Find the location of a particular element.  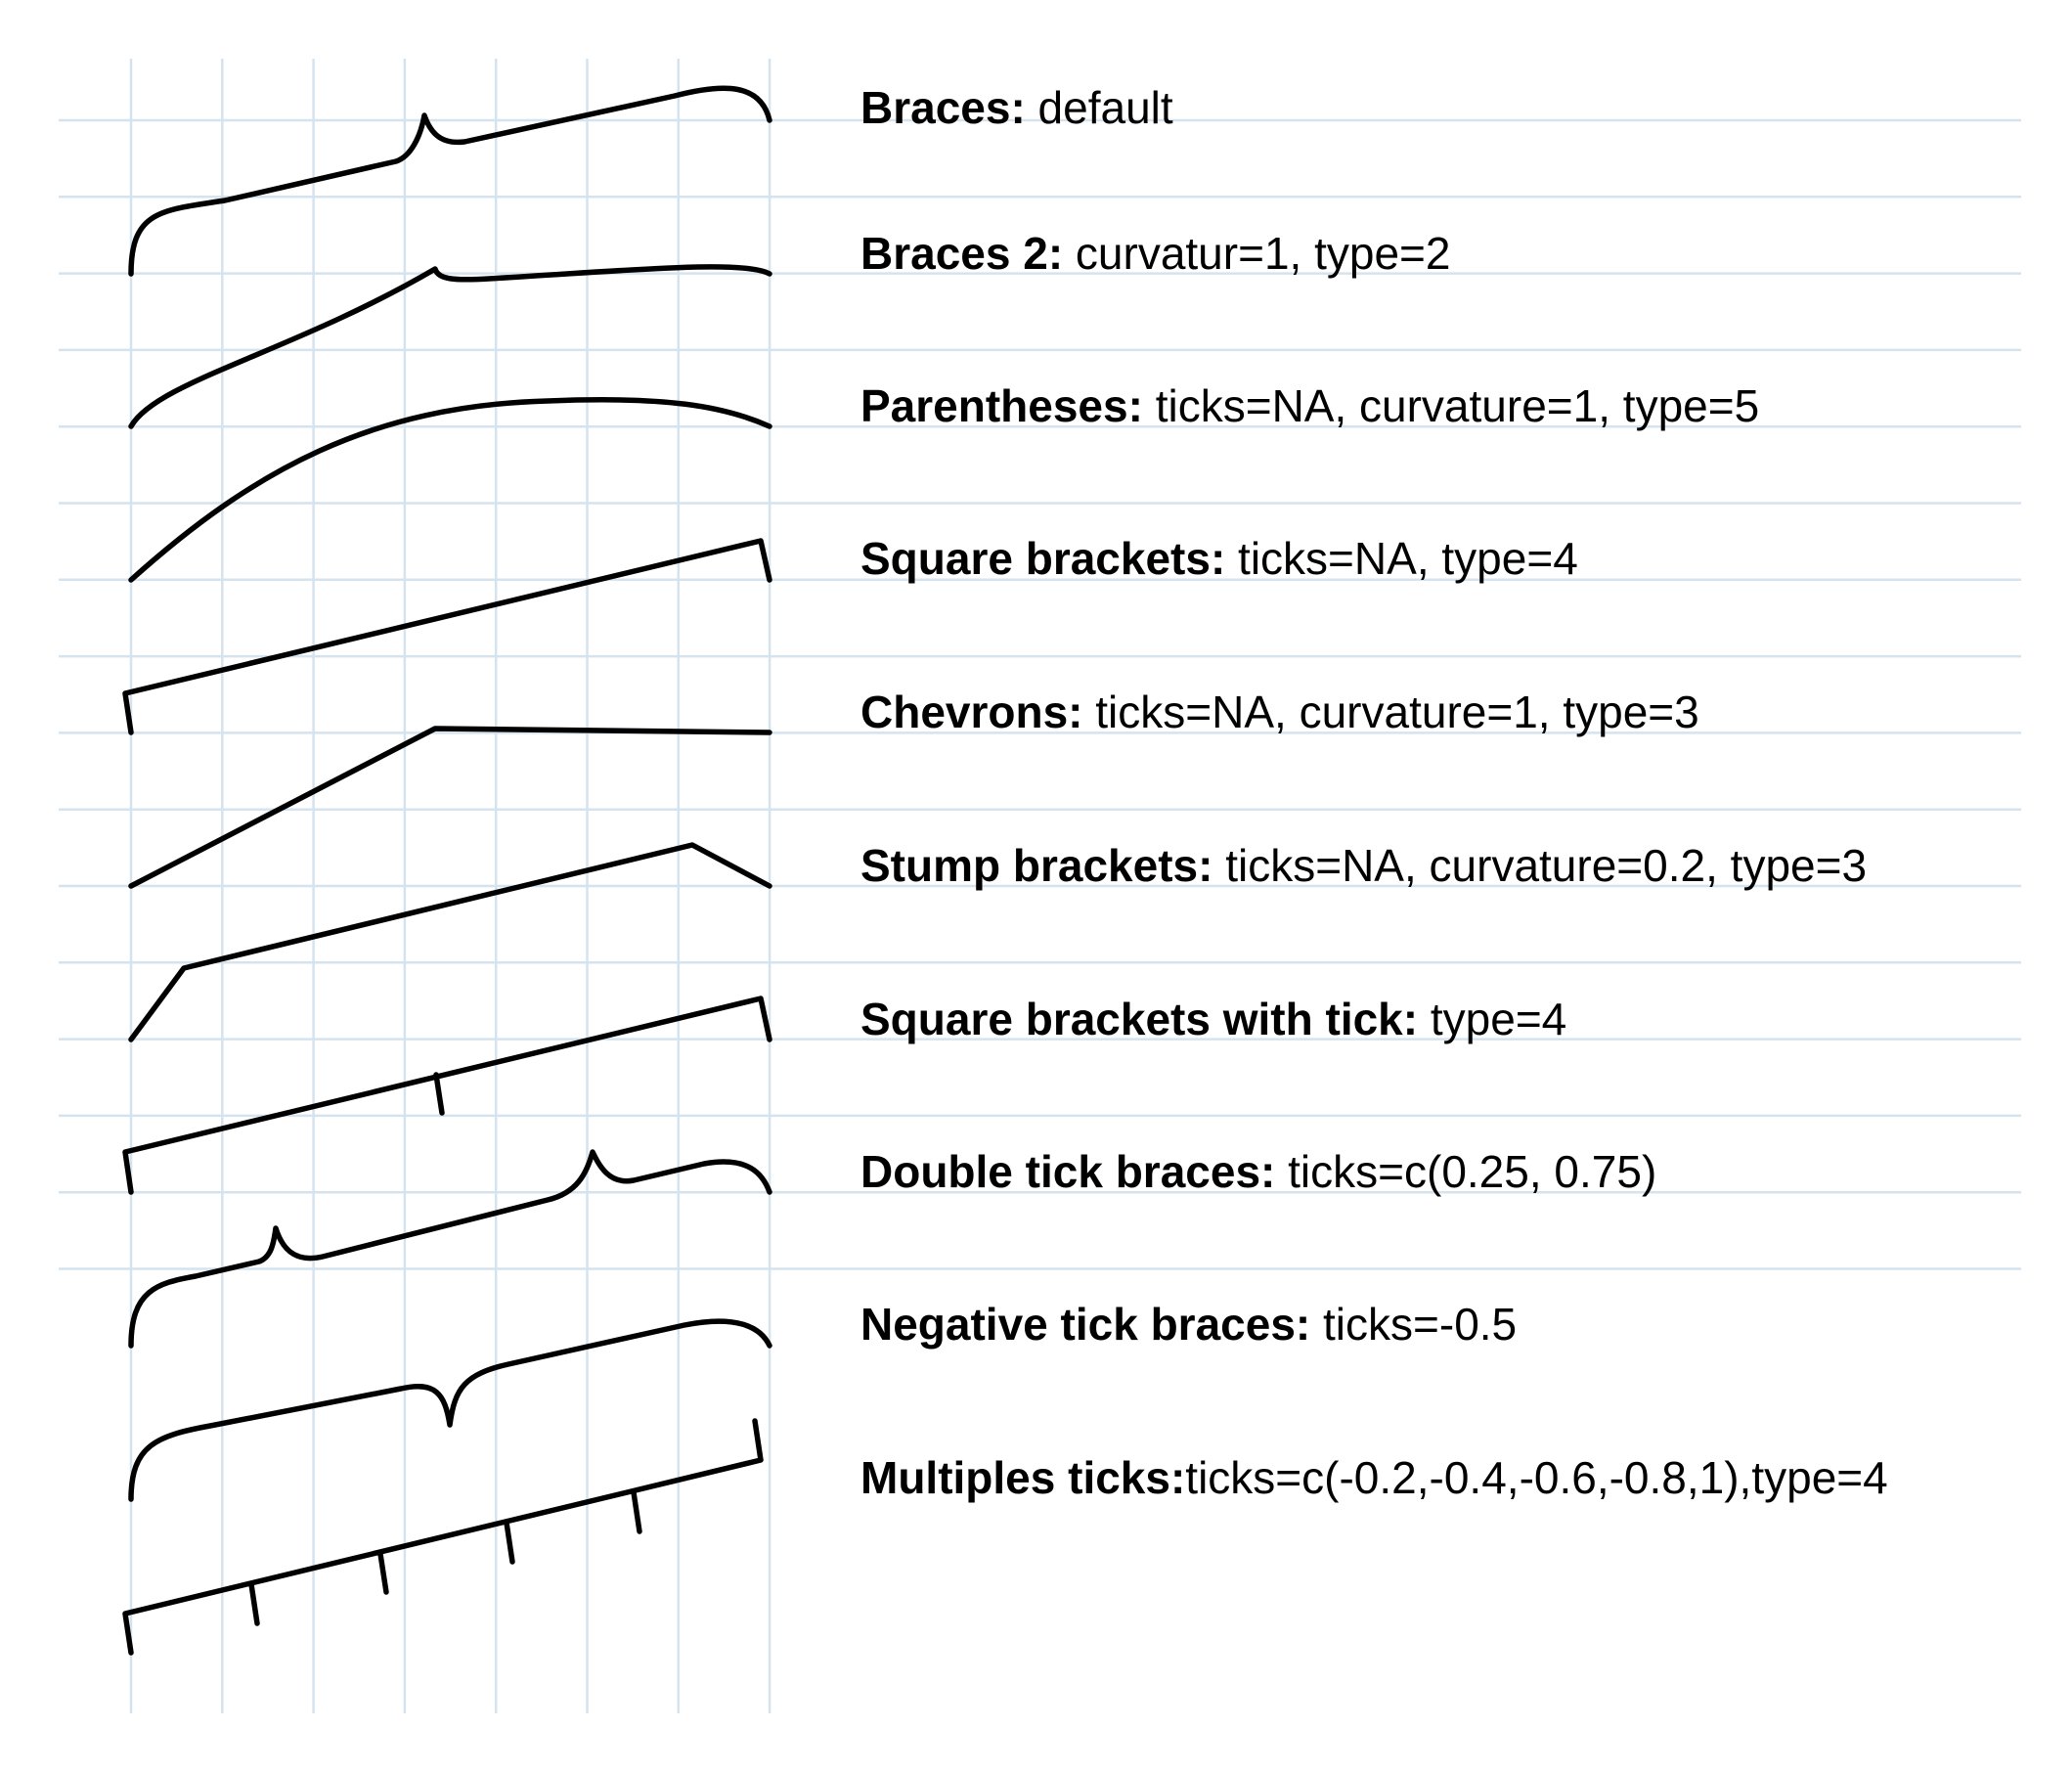

example-label: Negative tick braces: ticks=-0.5 is located at coordinates (1188, 1324).